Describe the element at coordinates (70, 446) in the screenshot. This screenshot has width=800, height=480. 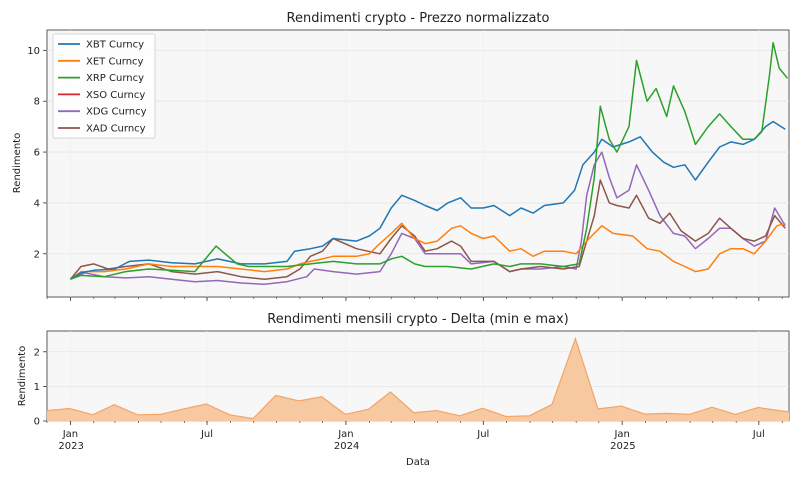
I see `x-tick-year-label: 2023` at that location.